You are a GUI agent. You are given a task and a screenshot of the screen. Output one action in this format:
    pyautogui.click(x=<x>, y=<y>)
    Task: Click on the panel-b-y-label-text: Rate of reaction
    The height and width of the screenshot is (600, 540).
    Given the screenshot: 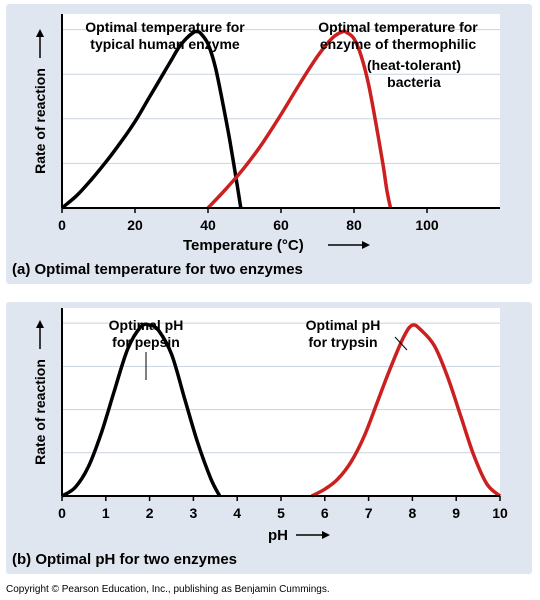 What is the action you would take?
    pyautogui.click(x=40, y=412)
    